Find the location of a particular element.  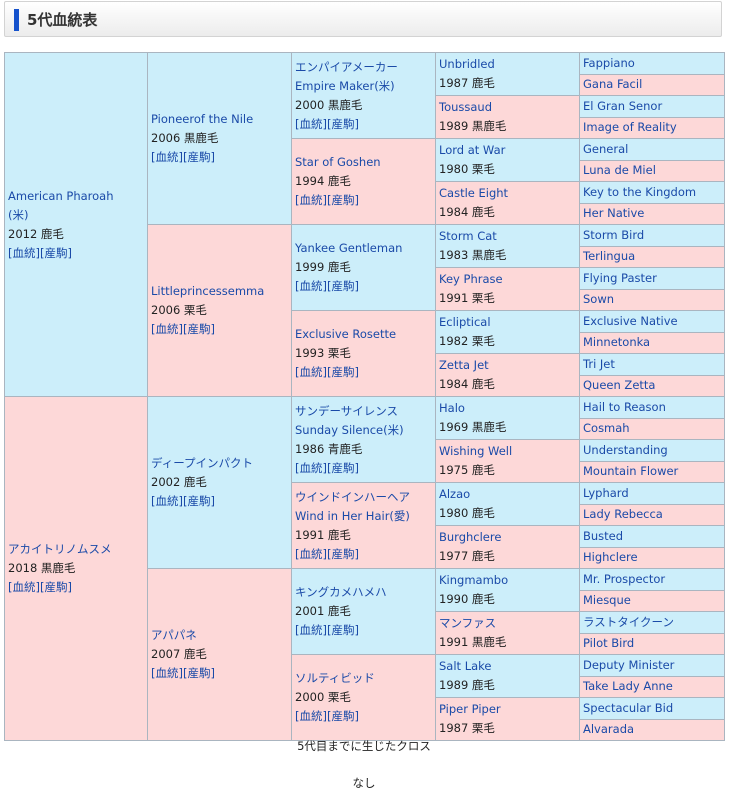

horse-name-link: ソルティビッド is located at coordinates (335, 678).